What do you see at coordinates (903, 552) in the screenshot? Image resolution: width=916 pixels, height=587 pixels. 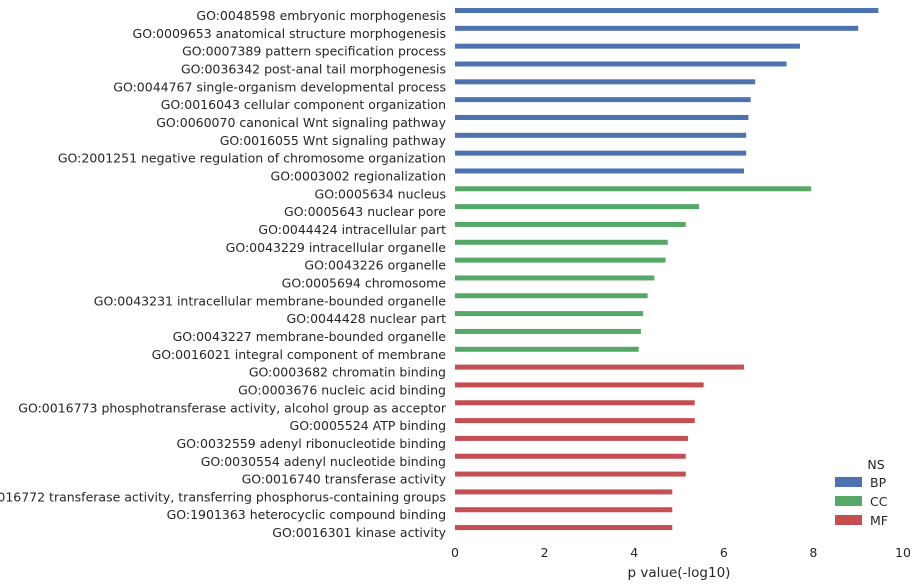 I see `x-tick-label: 10` at bounding box center [903, 552].